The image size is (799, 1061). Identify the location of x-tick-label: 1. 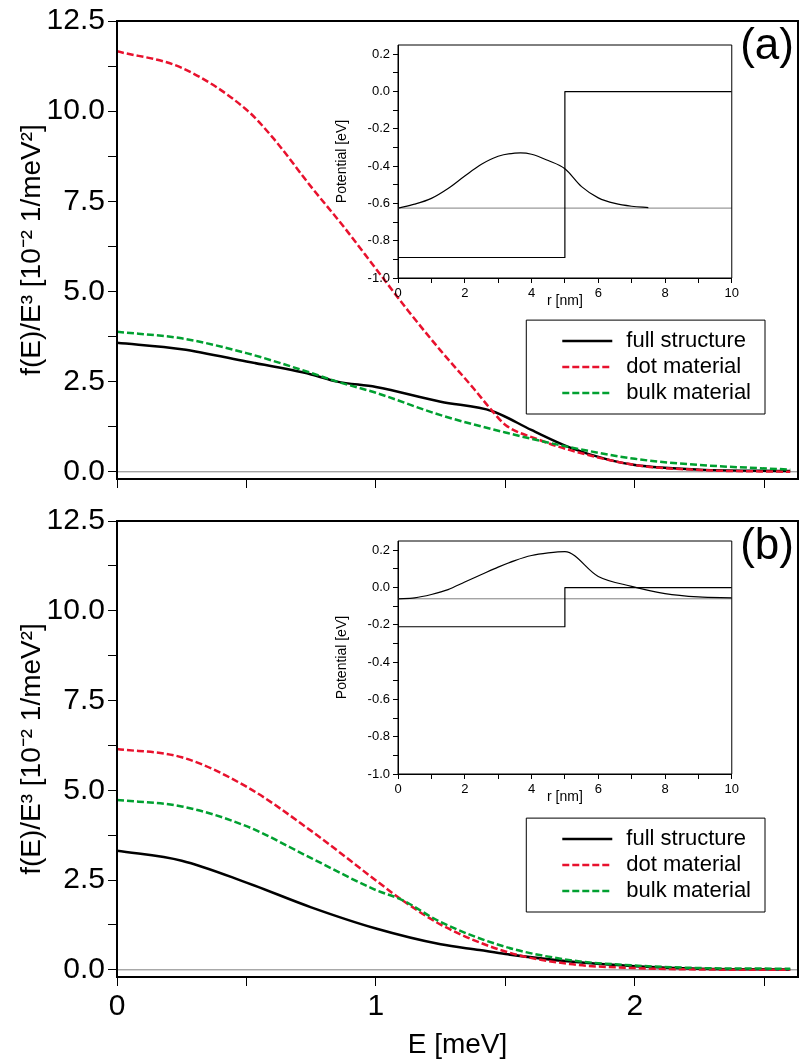
(376, 1005).